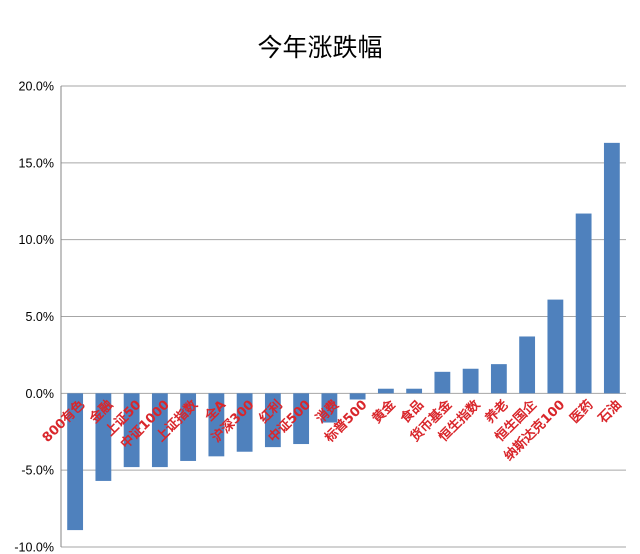  I want to click on y-tick-label: 20.0%, so click(36, 87).